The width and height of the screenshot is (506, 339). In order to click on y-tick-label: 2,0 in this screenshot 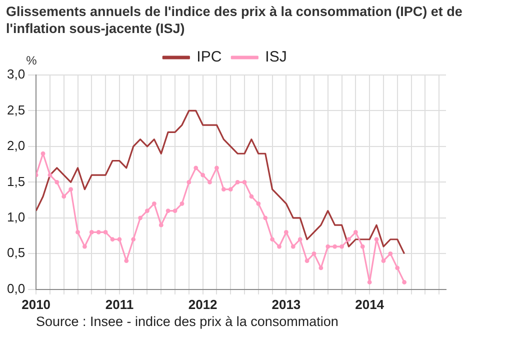, I will do `click(16, 146)`.